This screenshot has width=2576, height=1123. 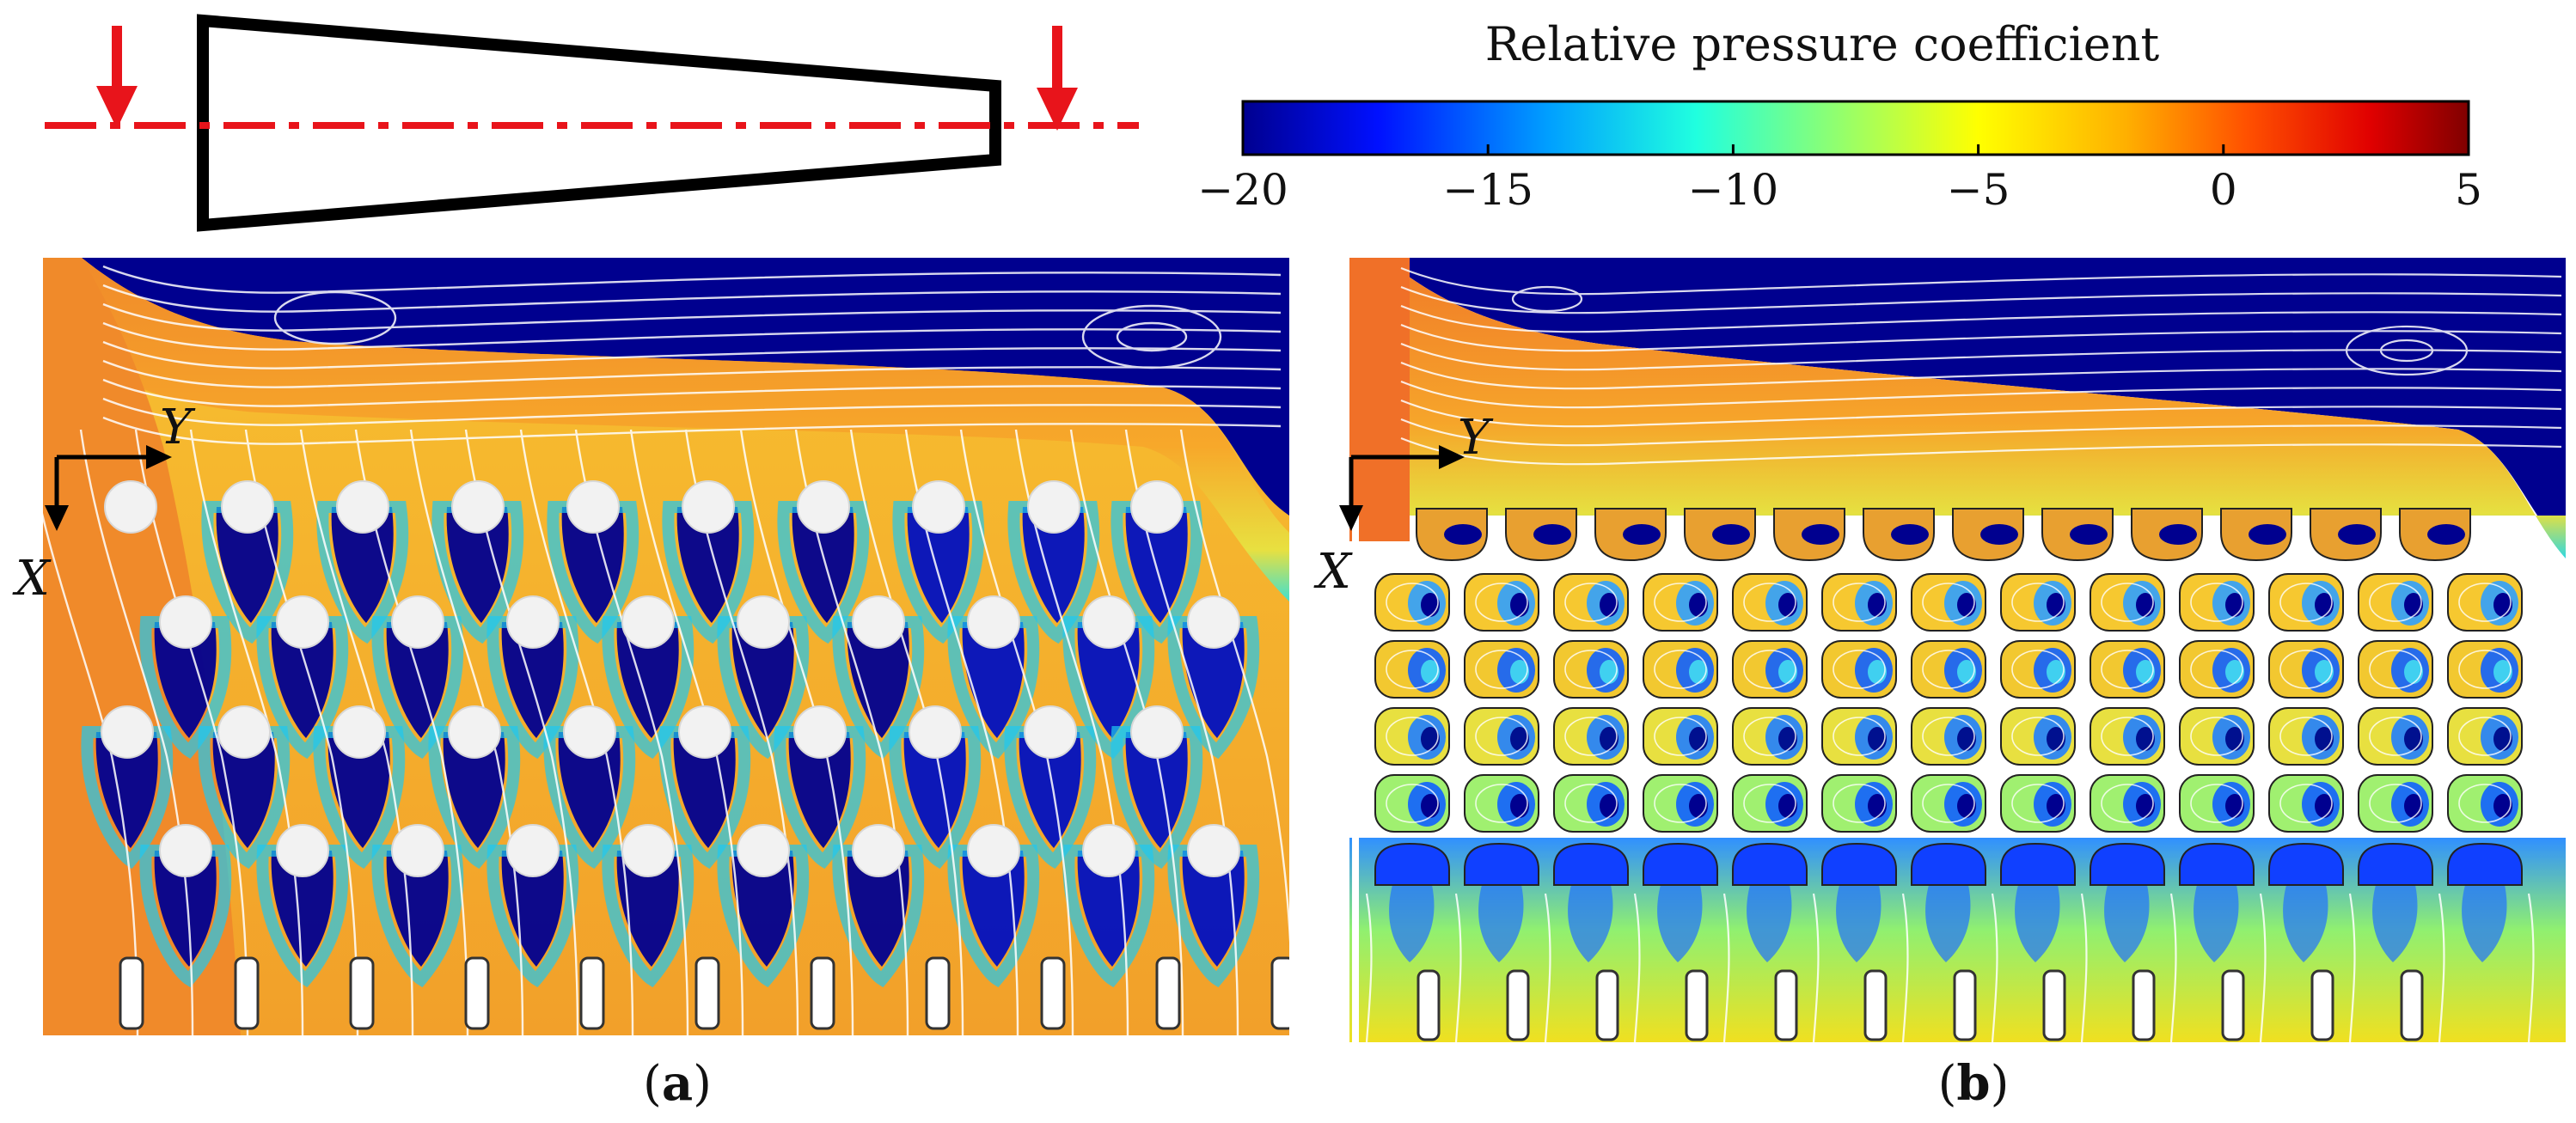 I want to click on colorbar-tick-label: −10, so click(x=1733, y=190).